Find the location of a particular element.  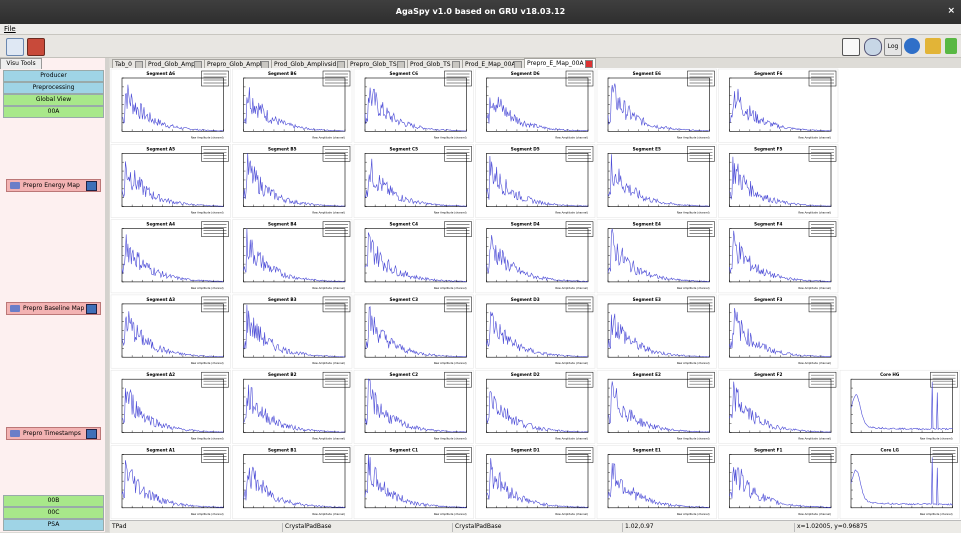

histogram-pad: Core HG Raw Amplitude (channel) is located at coordinates (899, 406).